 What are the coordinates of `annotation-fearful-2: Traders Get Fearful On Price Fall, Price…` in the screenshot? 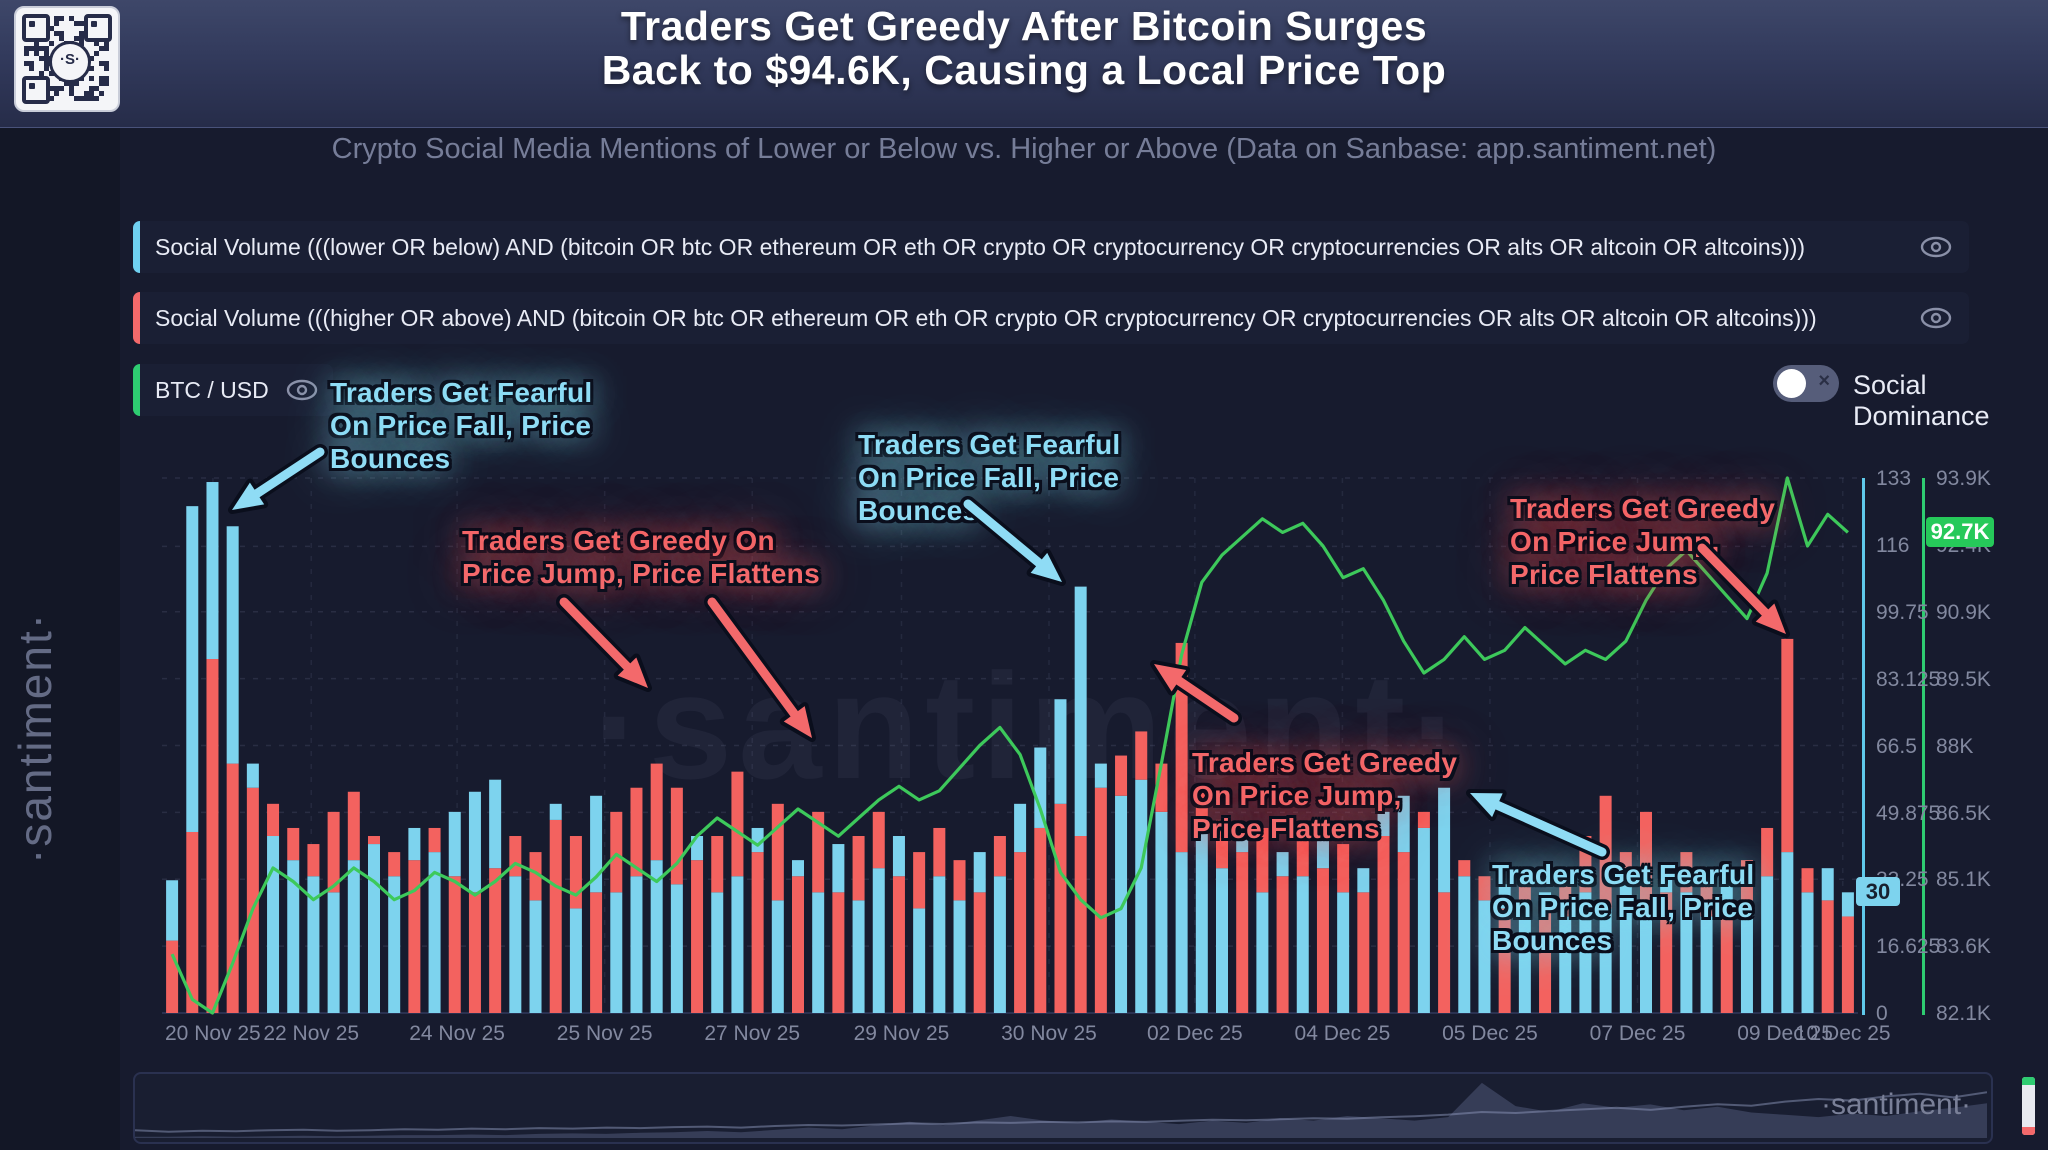 It's located at (989, 478).